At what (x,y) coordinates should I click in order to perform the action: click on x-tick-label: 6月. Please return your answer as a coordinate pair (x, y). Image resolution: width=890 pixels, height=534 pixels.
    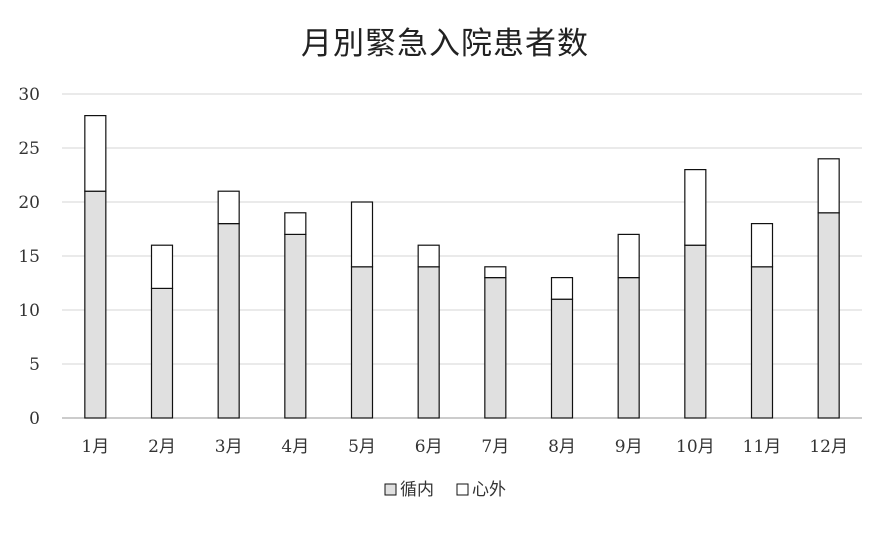
    Looking at the image, I should click on (429, 447).